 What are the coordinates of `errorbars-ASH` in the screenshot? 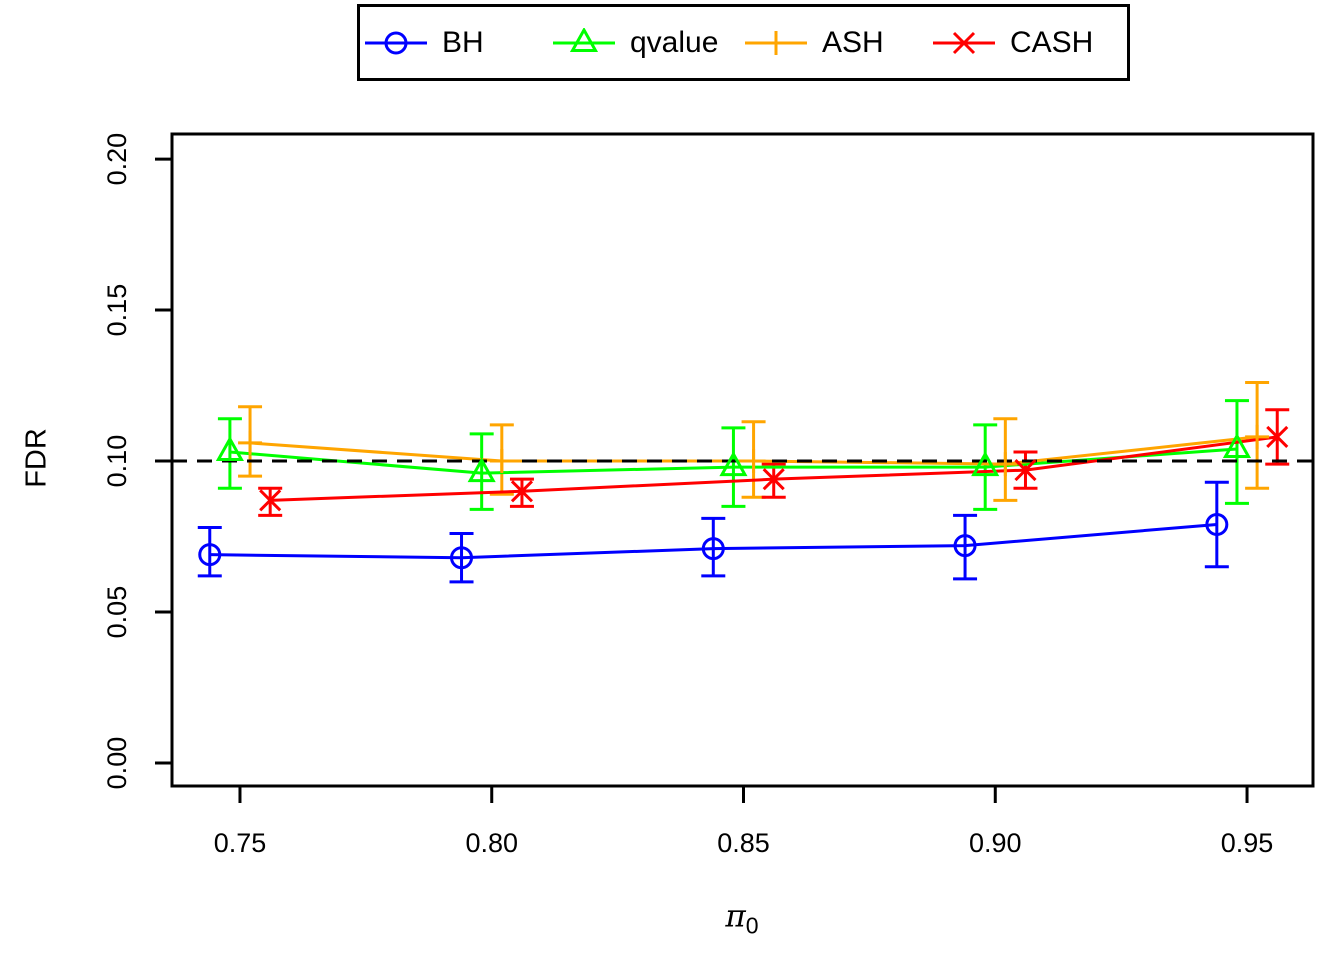 It's located at (754, 441).